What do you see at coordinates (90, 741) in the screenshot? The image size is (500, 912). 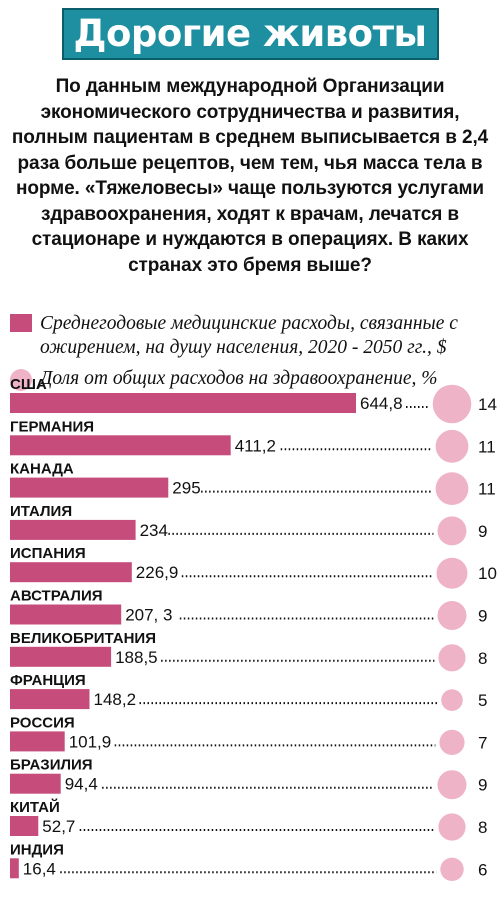 I see `spending-value-label: 101,9` at bounding box center [90, 741].